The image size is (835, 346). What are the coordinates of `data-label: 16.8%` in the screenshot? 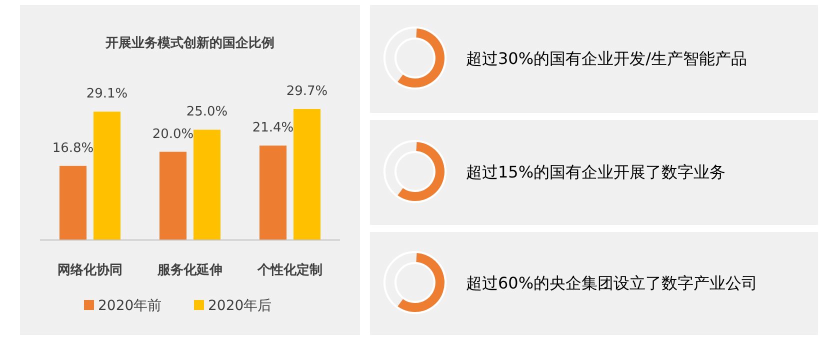 It's located at (73, 148).